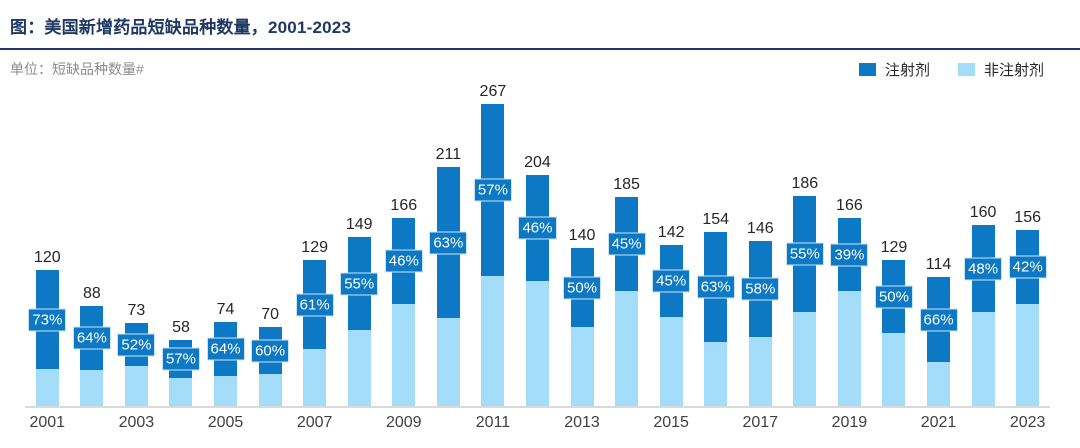 The image size is (1080, 448). I want to click on bar-group: 204 46%, so click(537, 280).